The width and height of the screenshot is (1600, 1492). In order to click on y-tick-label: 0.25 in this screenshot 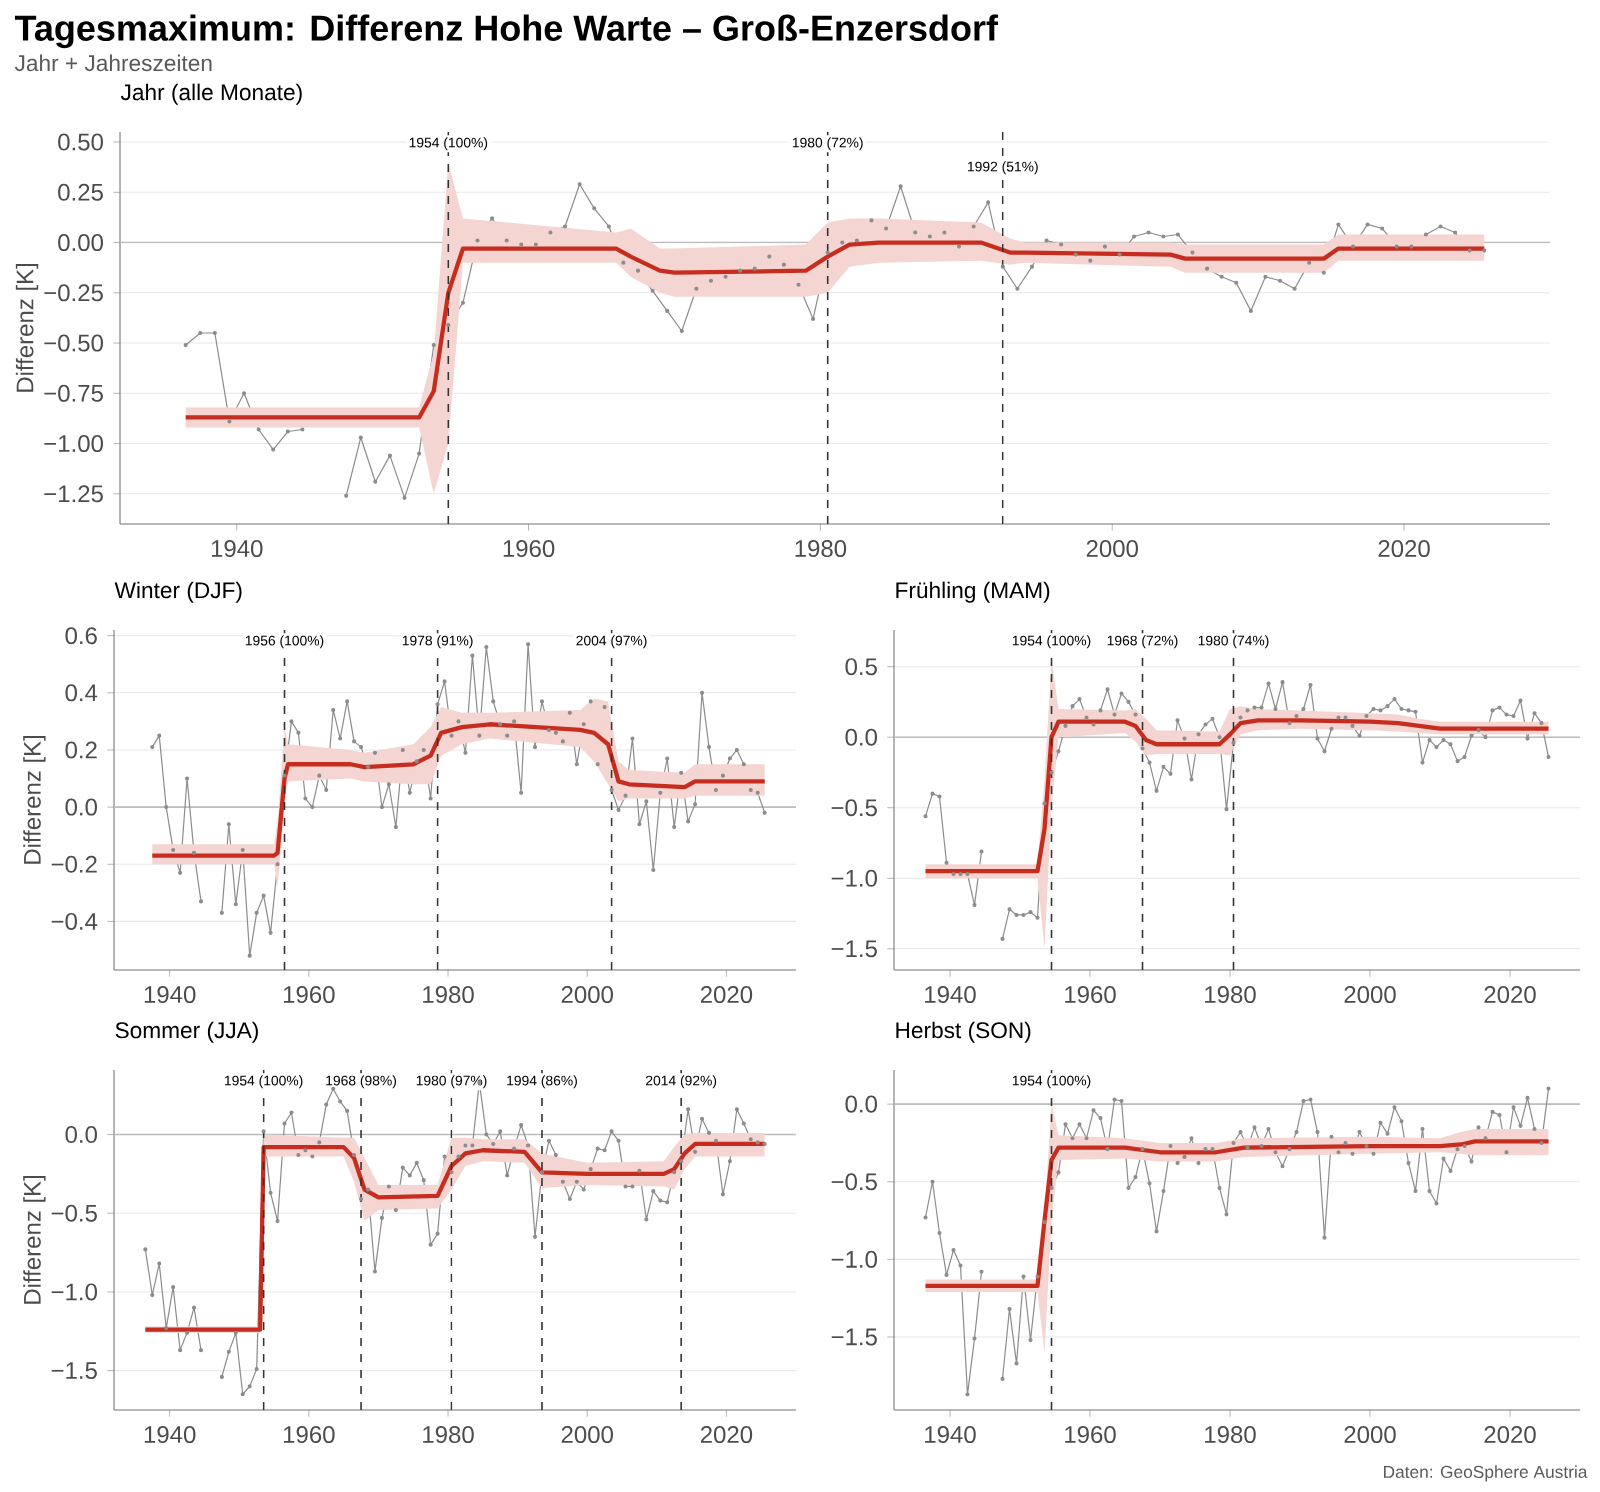, I will do `click(80, 192)`.